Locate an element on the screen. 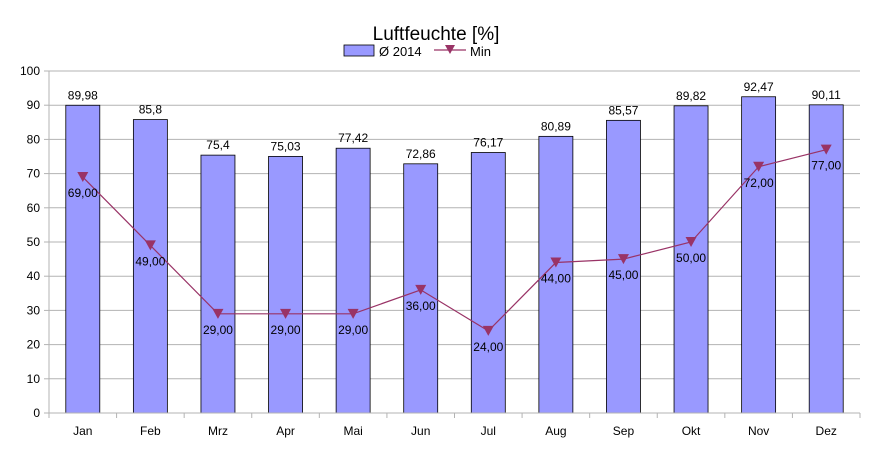 The image size is (873, 454). min-value-label: 50,00 is located at coordinates (691, 258).